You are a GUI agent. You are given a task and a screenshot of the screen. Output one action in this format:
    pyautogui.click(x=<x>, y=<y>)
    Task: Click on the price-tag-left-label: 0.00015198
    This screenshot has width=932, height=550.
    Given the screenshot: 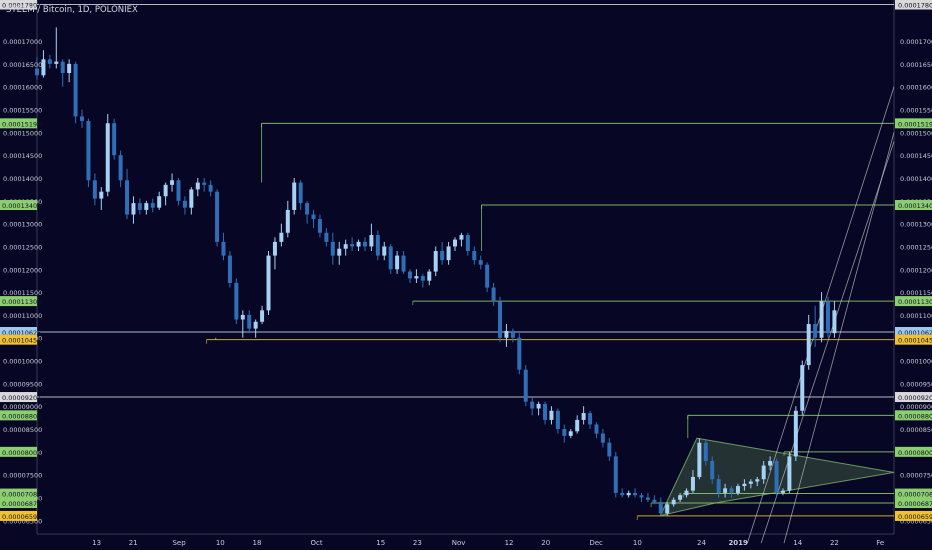 What is the action you would take?
    pyautogui.click(x=21, y=124)
    